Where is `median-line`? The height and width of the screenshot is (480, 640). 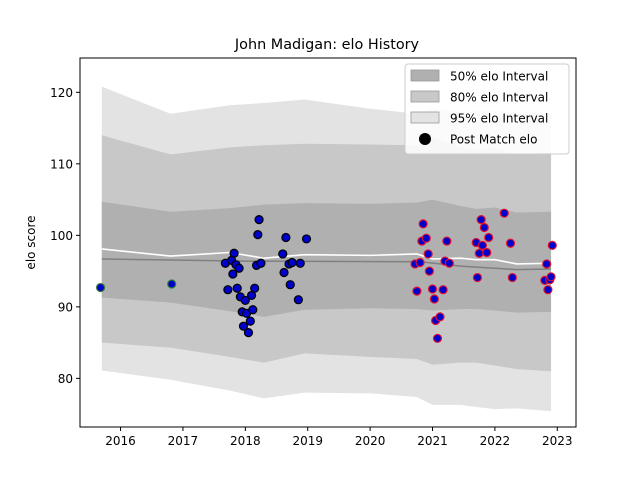 median-line is located at coordinates (326, 264).